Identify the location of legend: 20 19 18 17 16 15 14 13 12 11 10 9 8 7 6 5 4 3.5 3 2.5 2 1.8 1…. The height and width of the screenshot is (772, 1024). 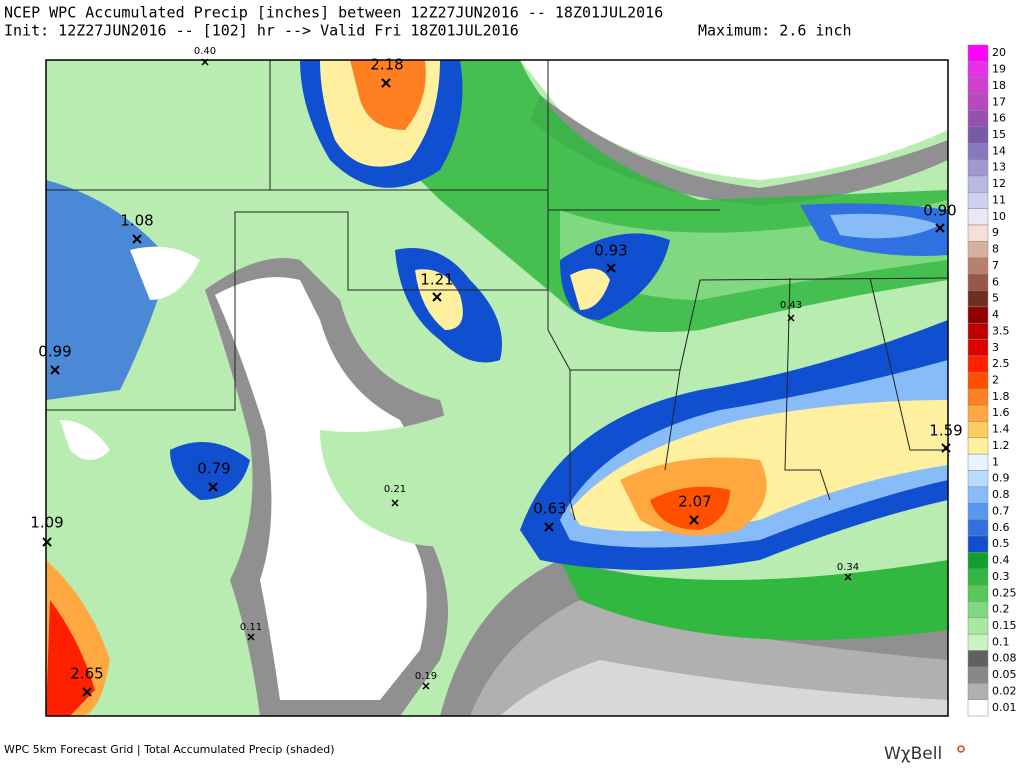
(992, 380).